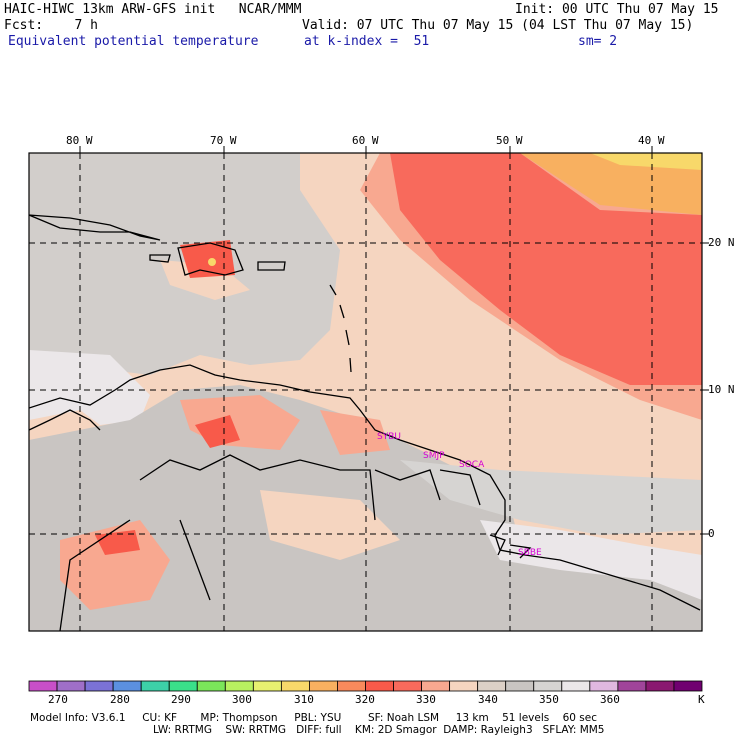 The image size is (740, 740). What do you see at coordinates (509, 140) in the screenshot?
I see `lon-label-50w: 50 W` at bounding box center [509, 140].